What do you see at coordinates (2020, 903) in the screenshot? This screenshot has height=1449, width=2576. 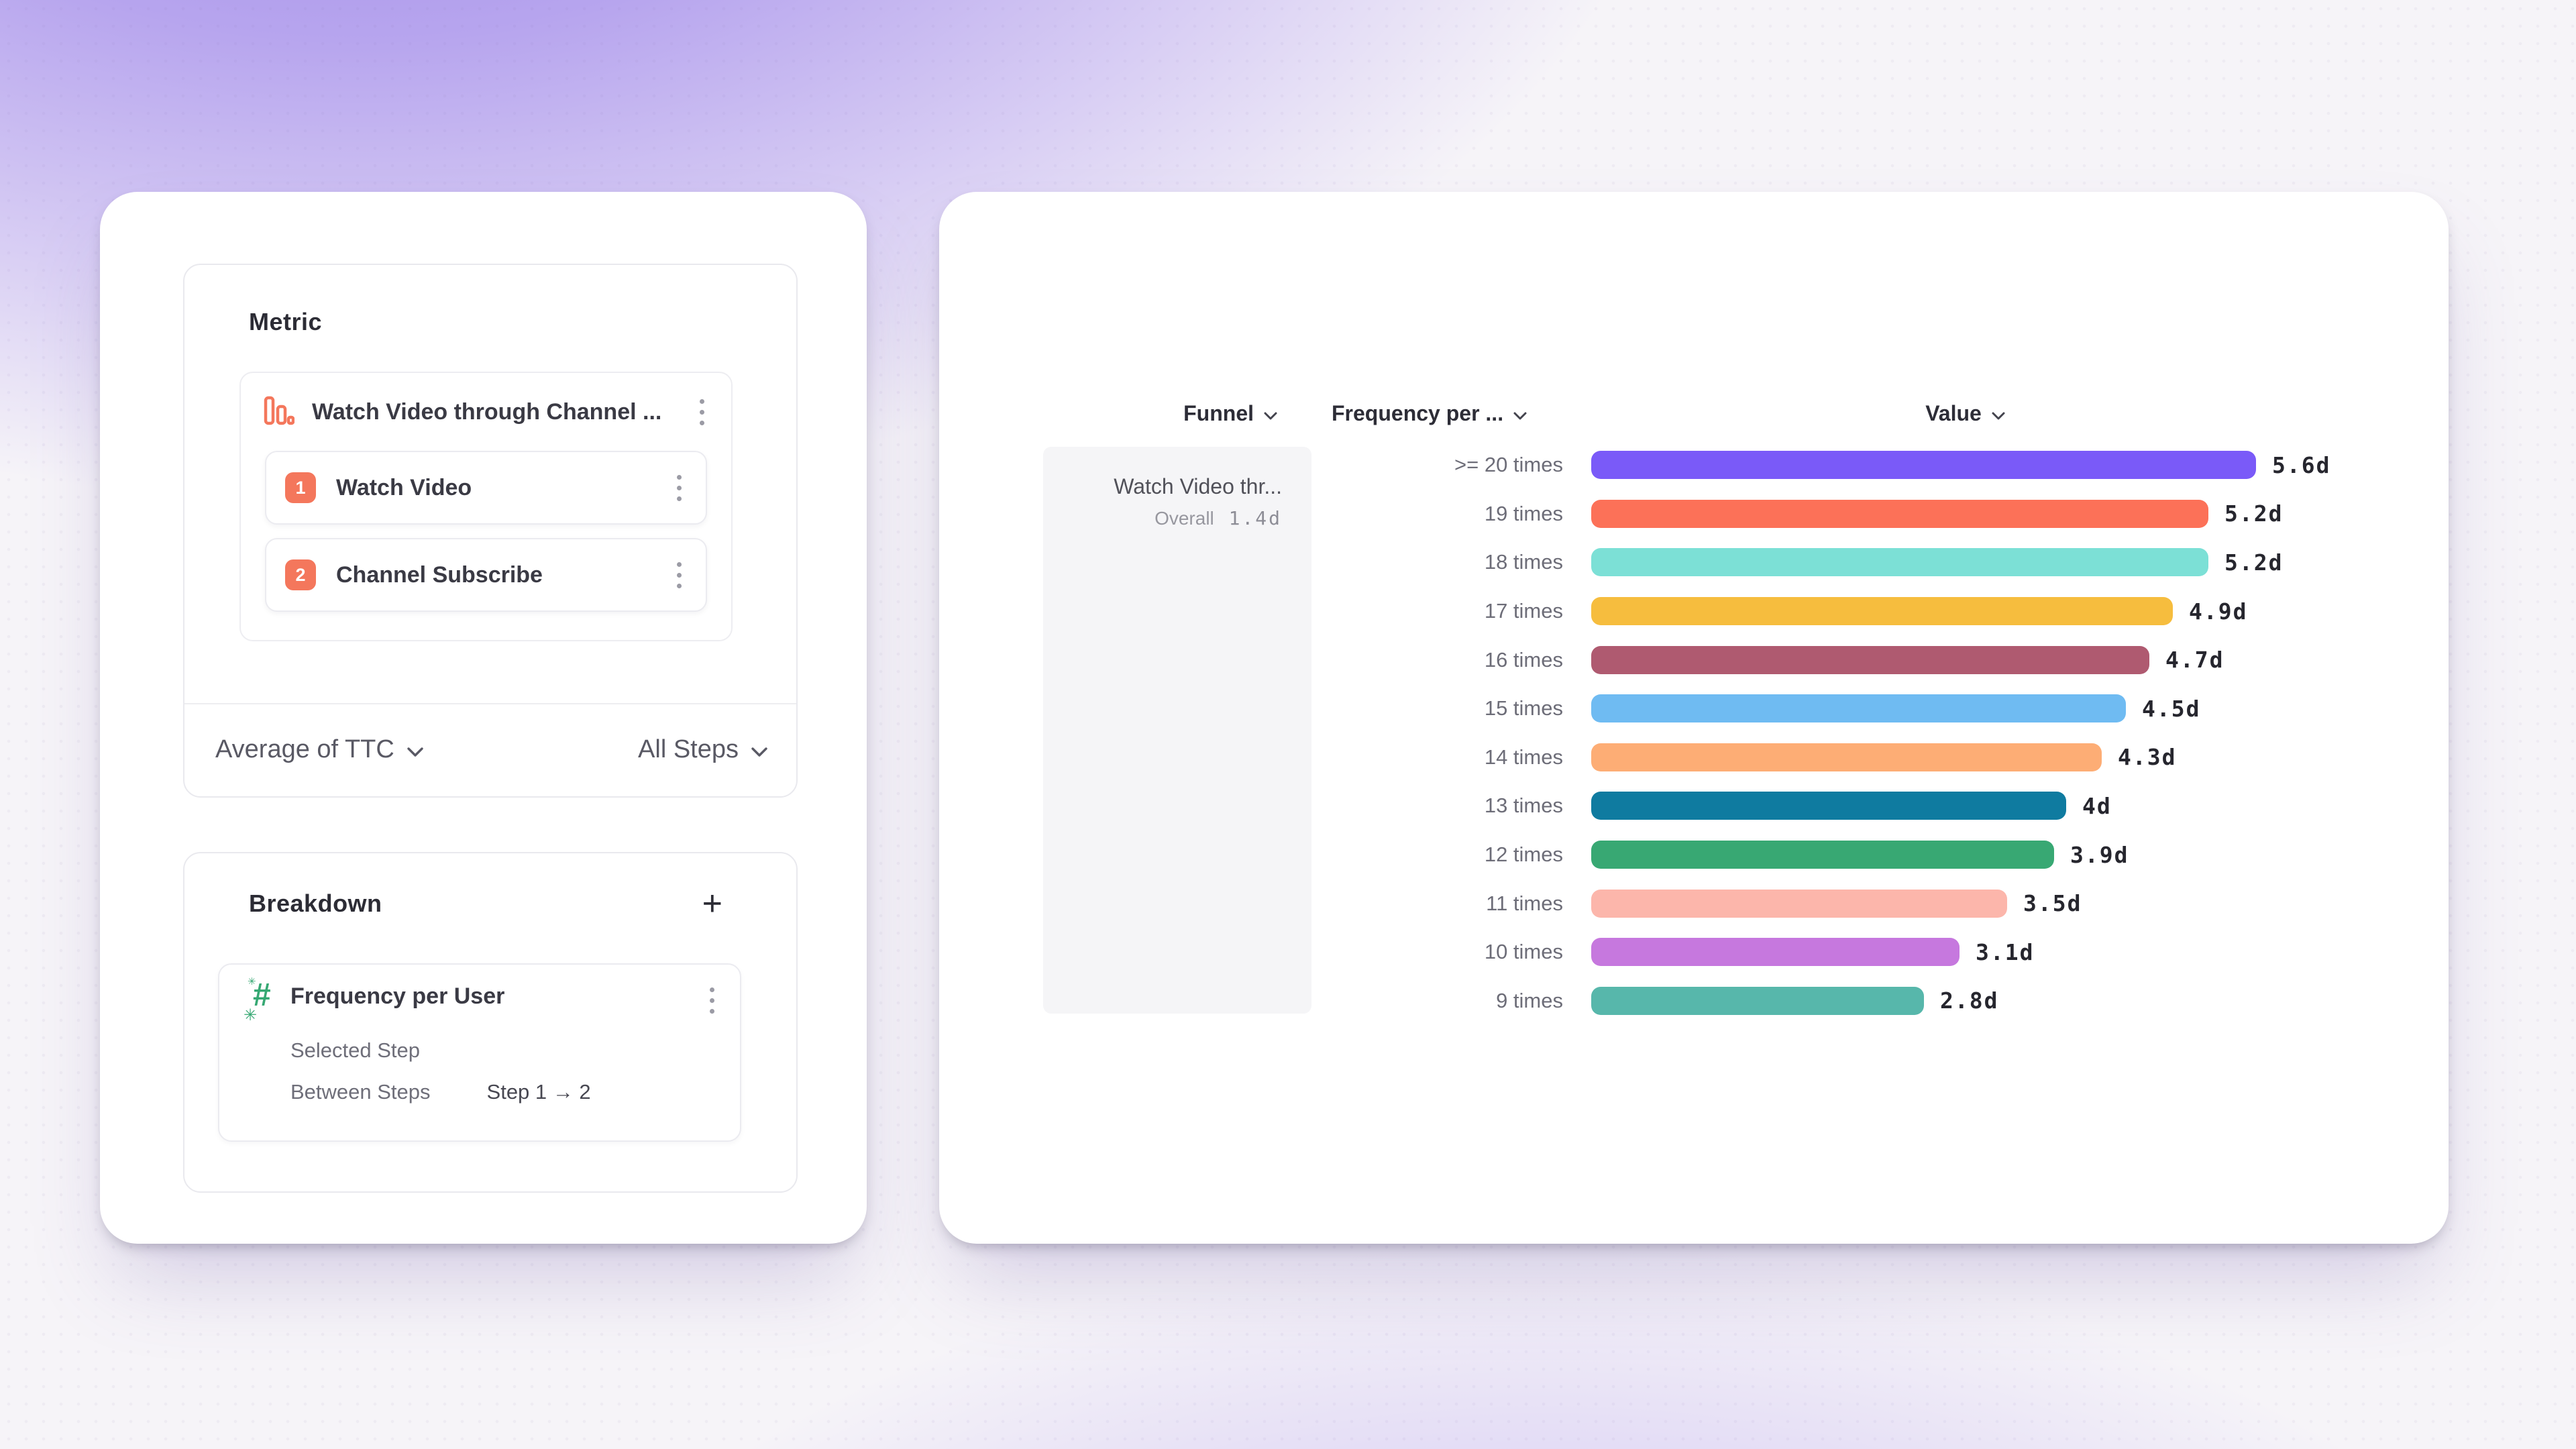 I see `bar-track: 3.5d` at bounding box center [2020, 903].